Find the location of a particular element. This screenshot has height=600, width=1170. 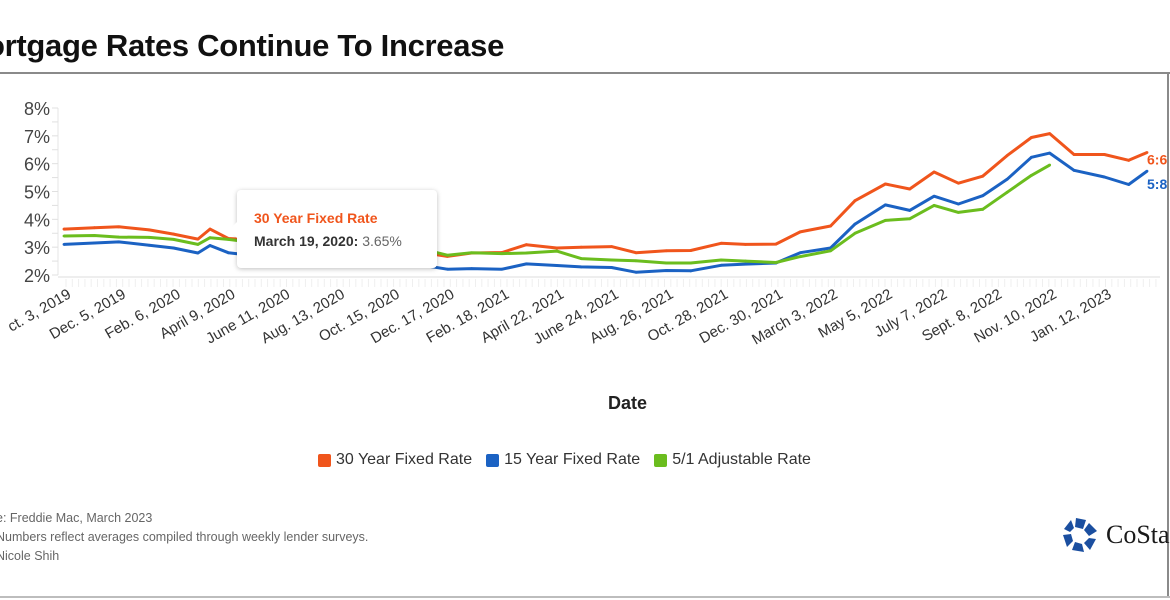

y-tick-label: 2% is located at coordinates (37, 276).